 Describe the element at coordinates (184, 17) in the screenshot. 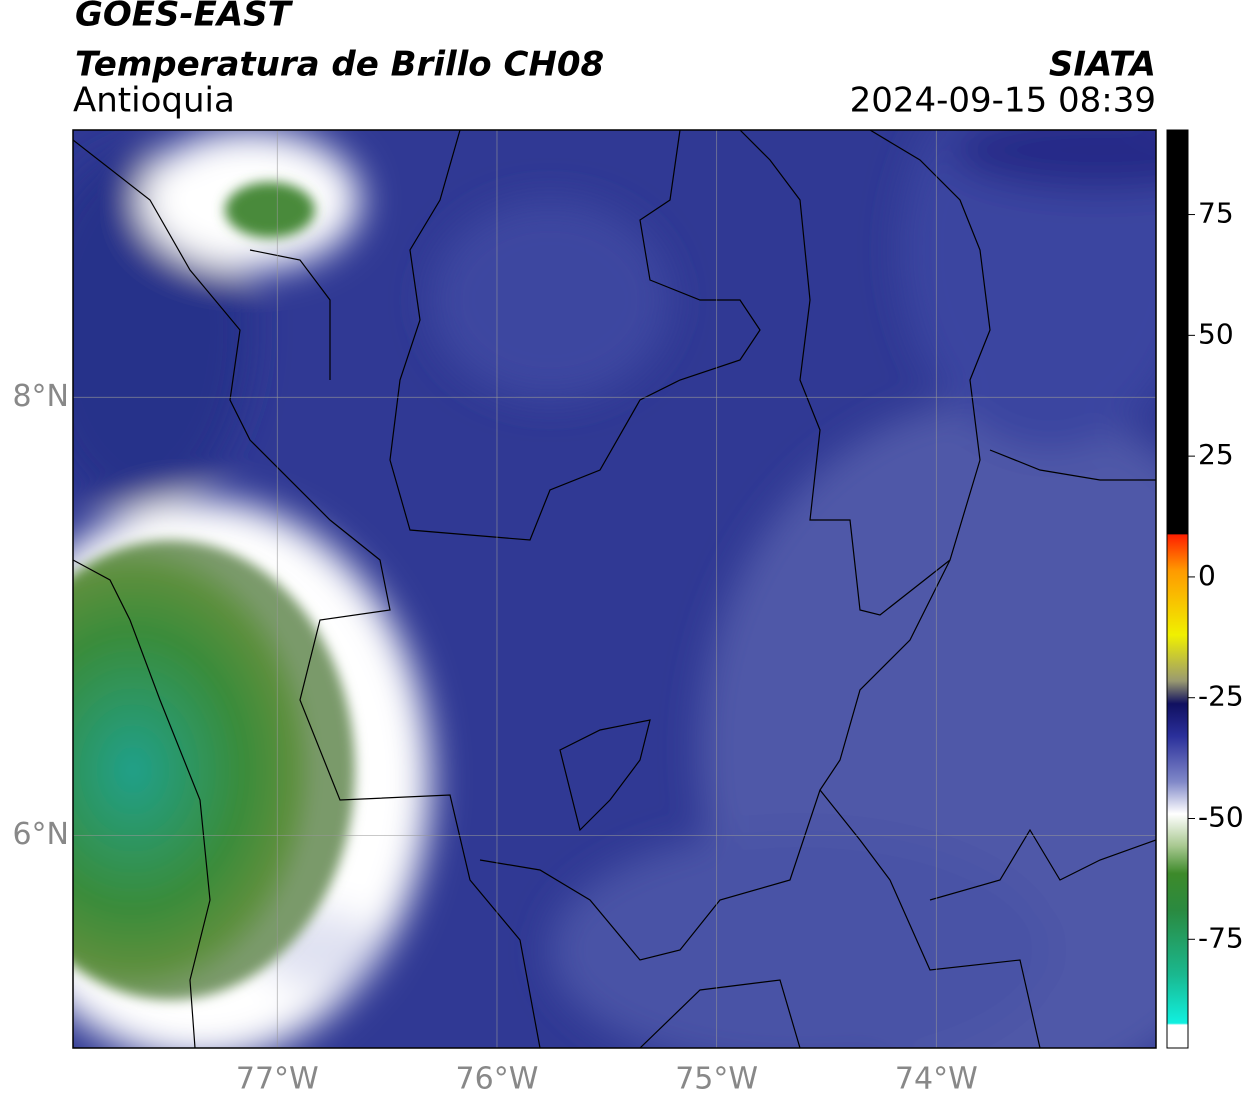

I see `satellite: GOES-EAST` at that location.